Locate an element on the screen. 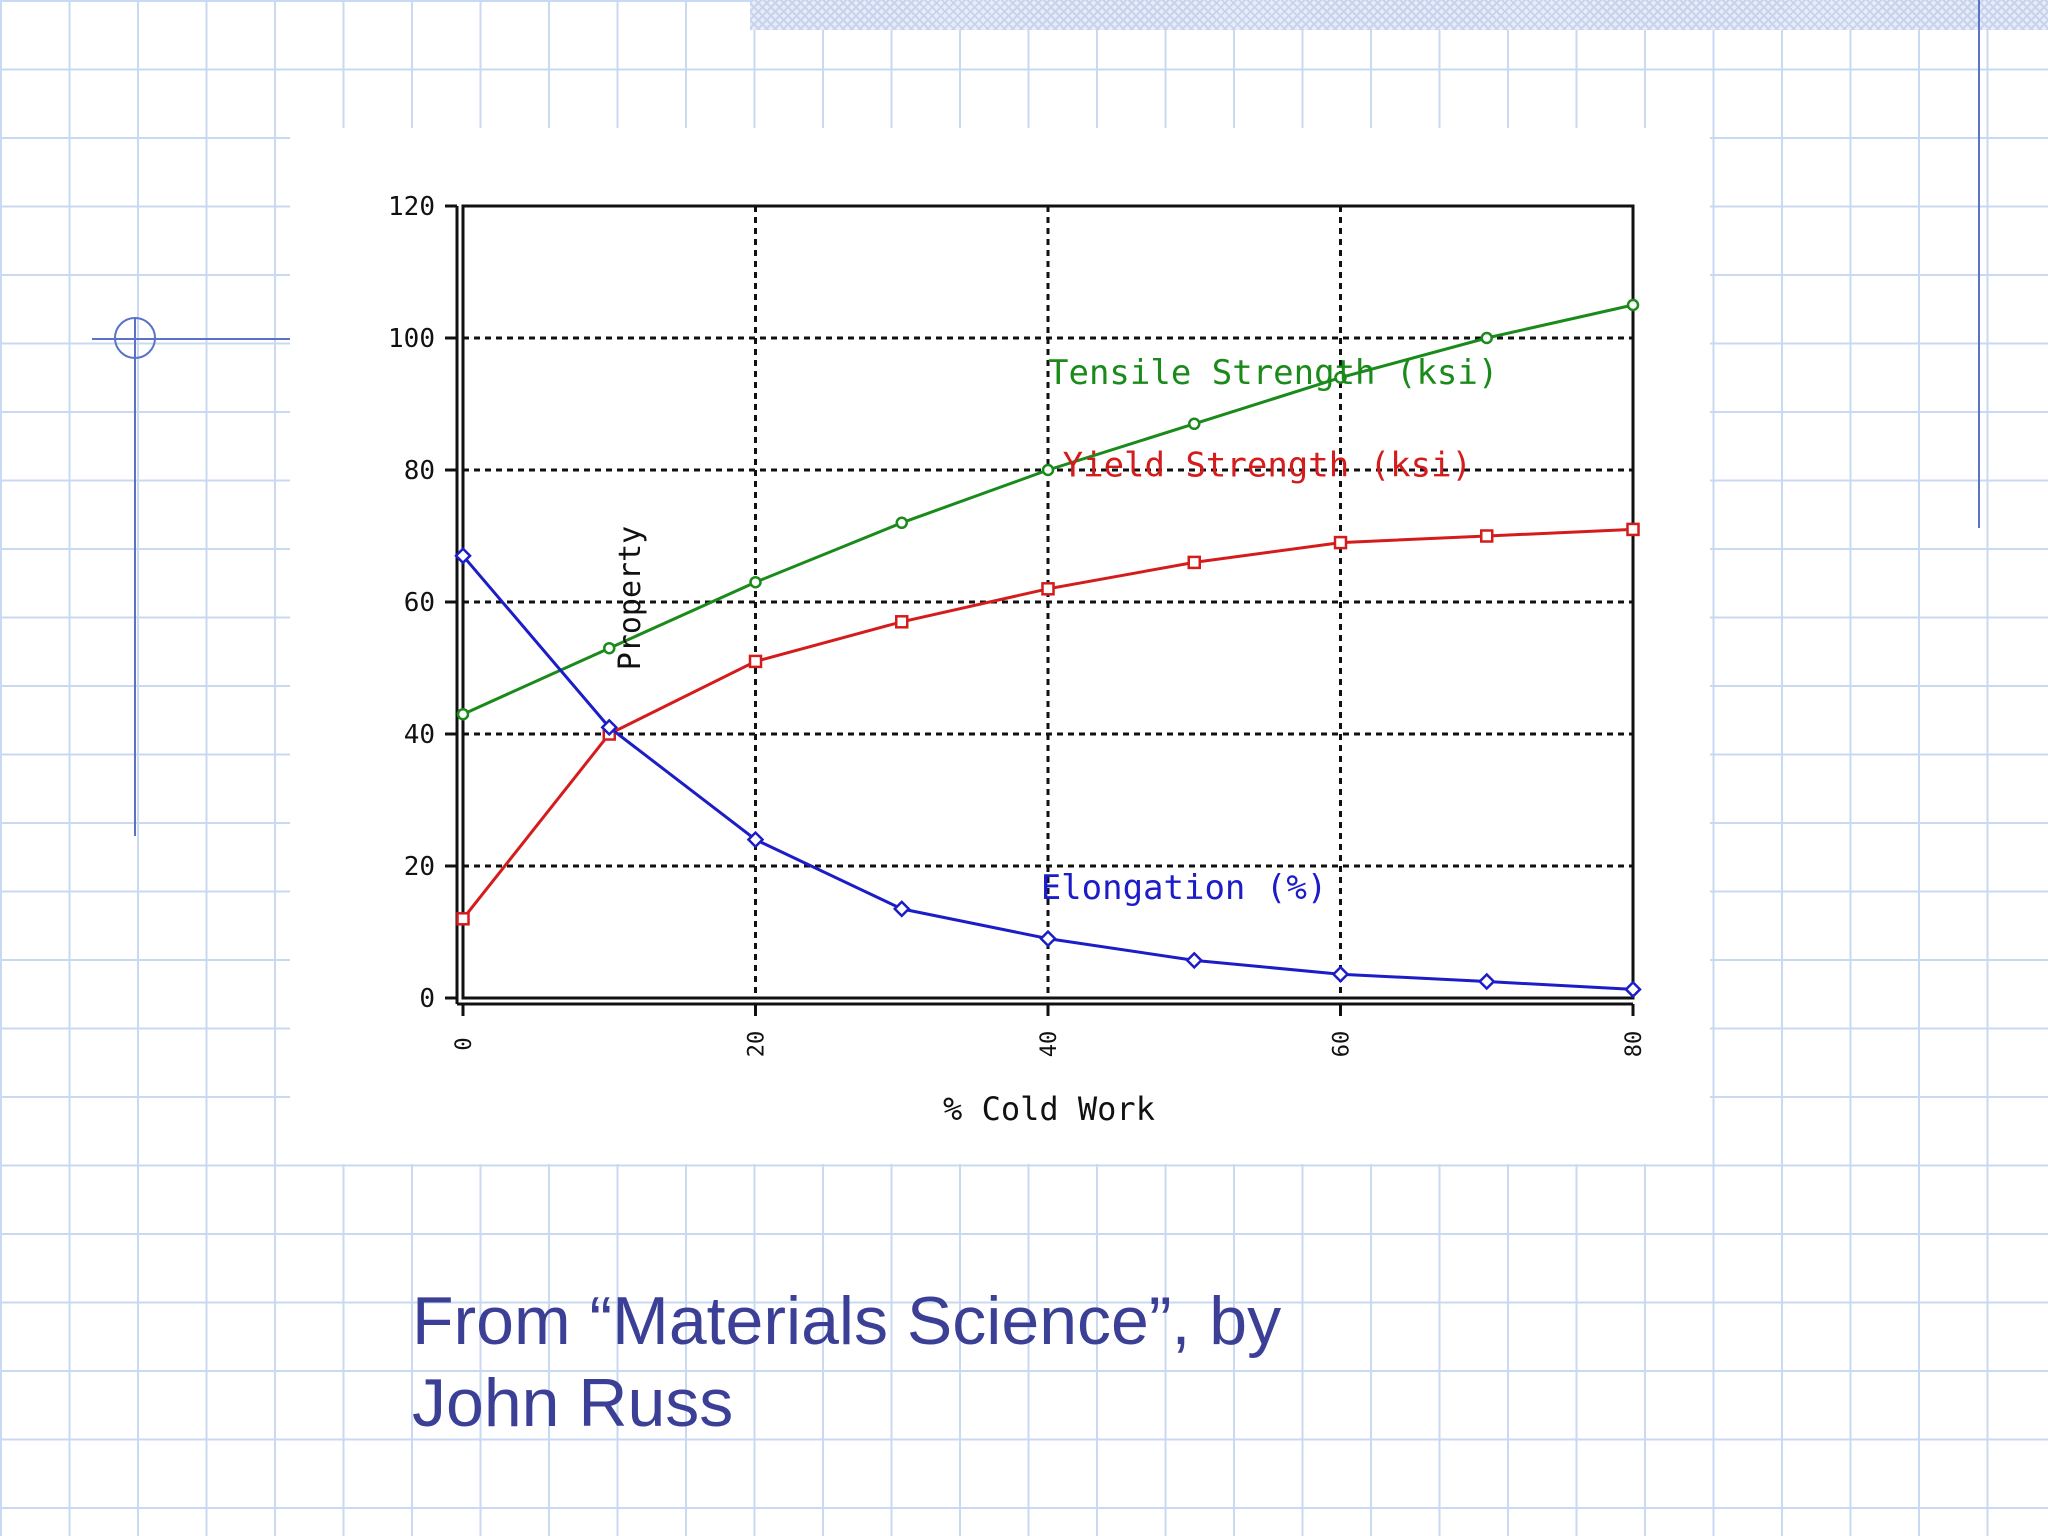 This screenshot has height=1536, width=2048. caption-line-1: From “Materials Science”, by is located at coordinates (847, 1321).